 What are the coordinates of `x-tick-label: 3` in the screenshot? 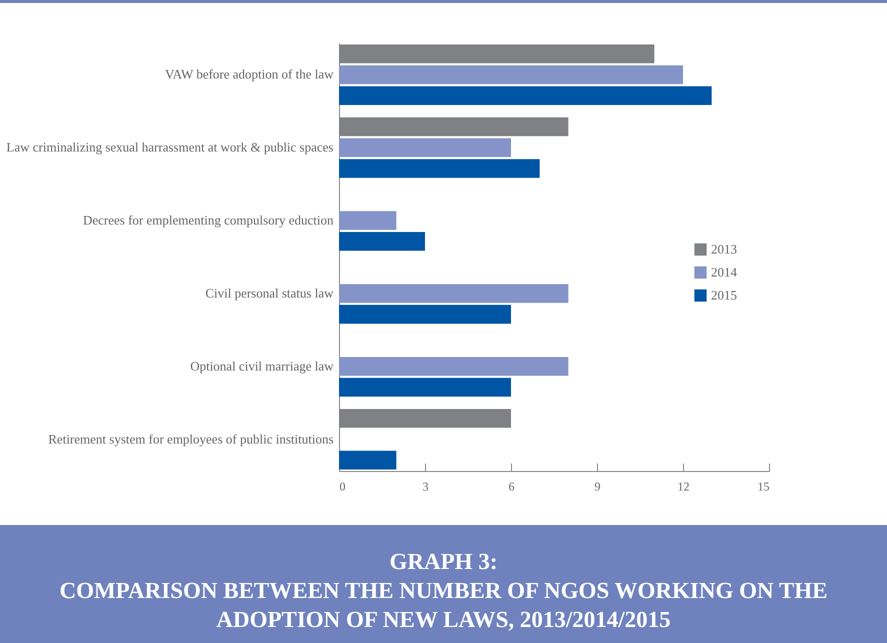 It's located at (425, 487).